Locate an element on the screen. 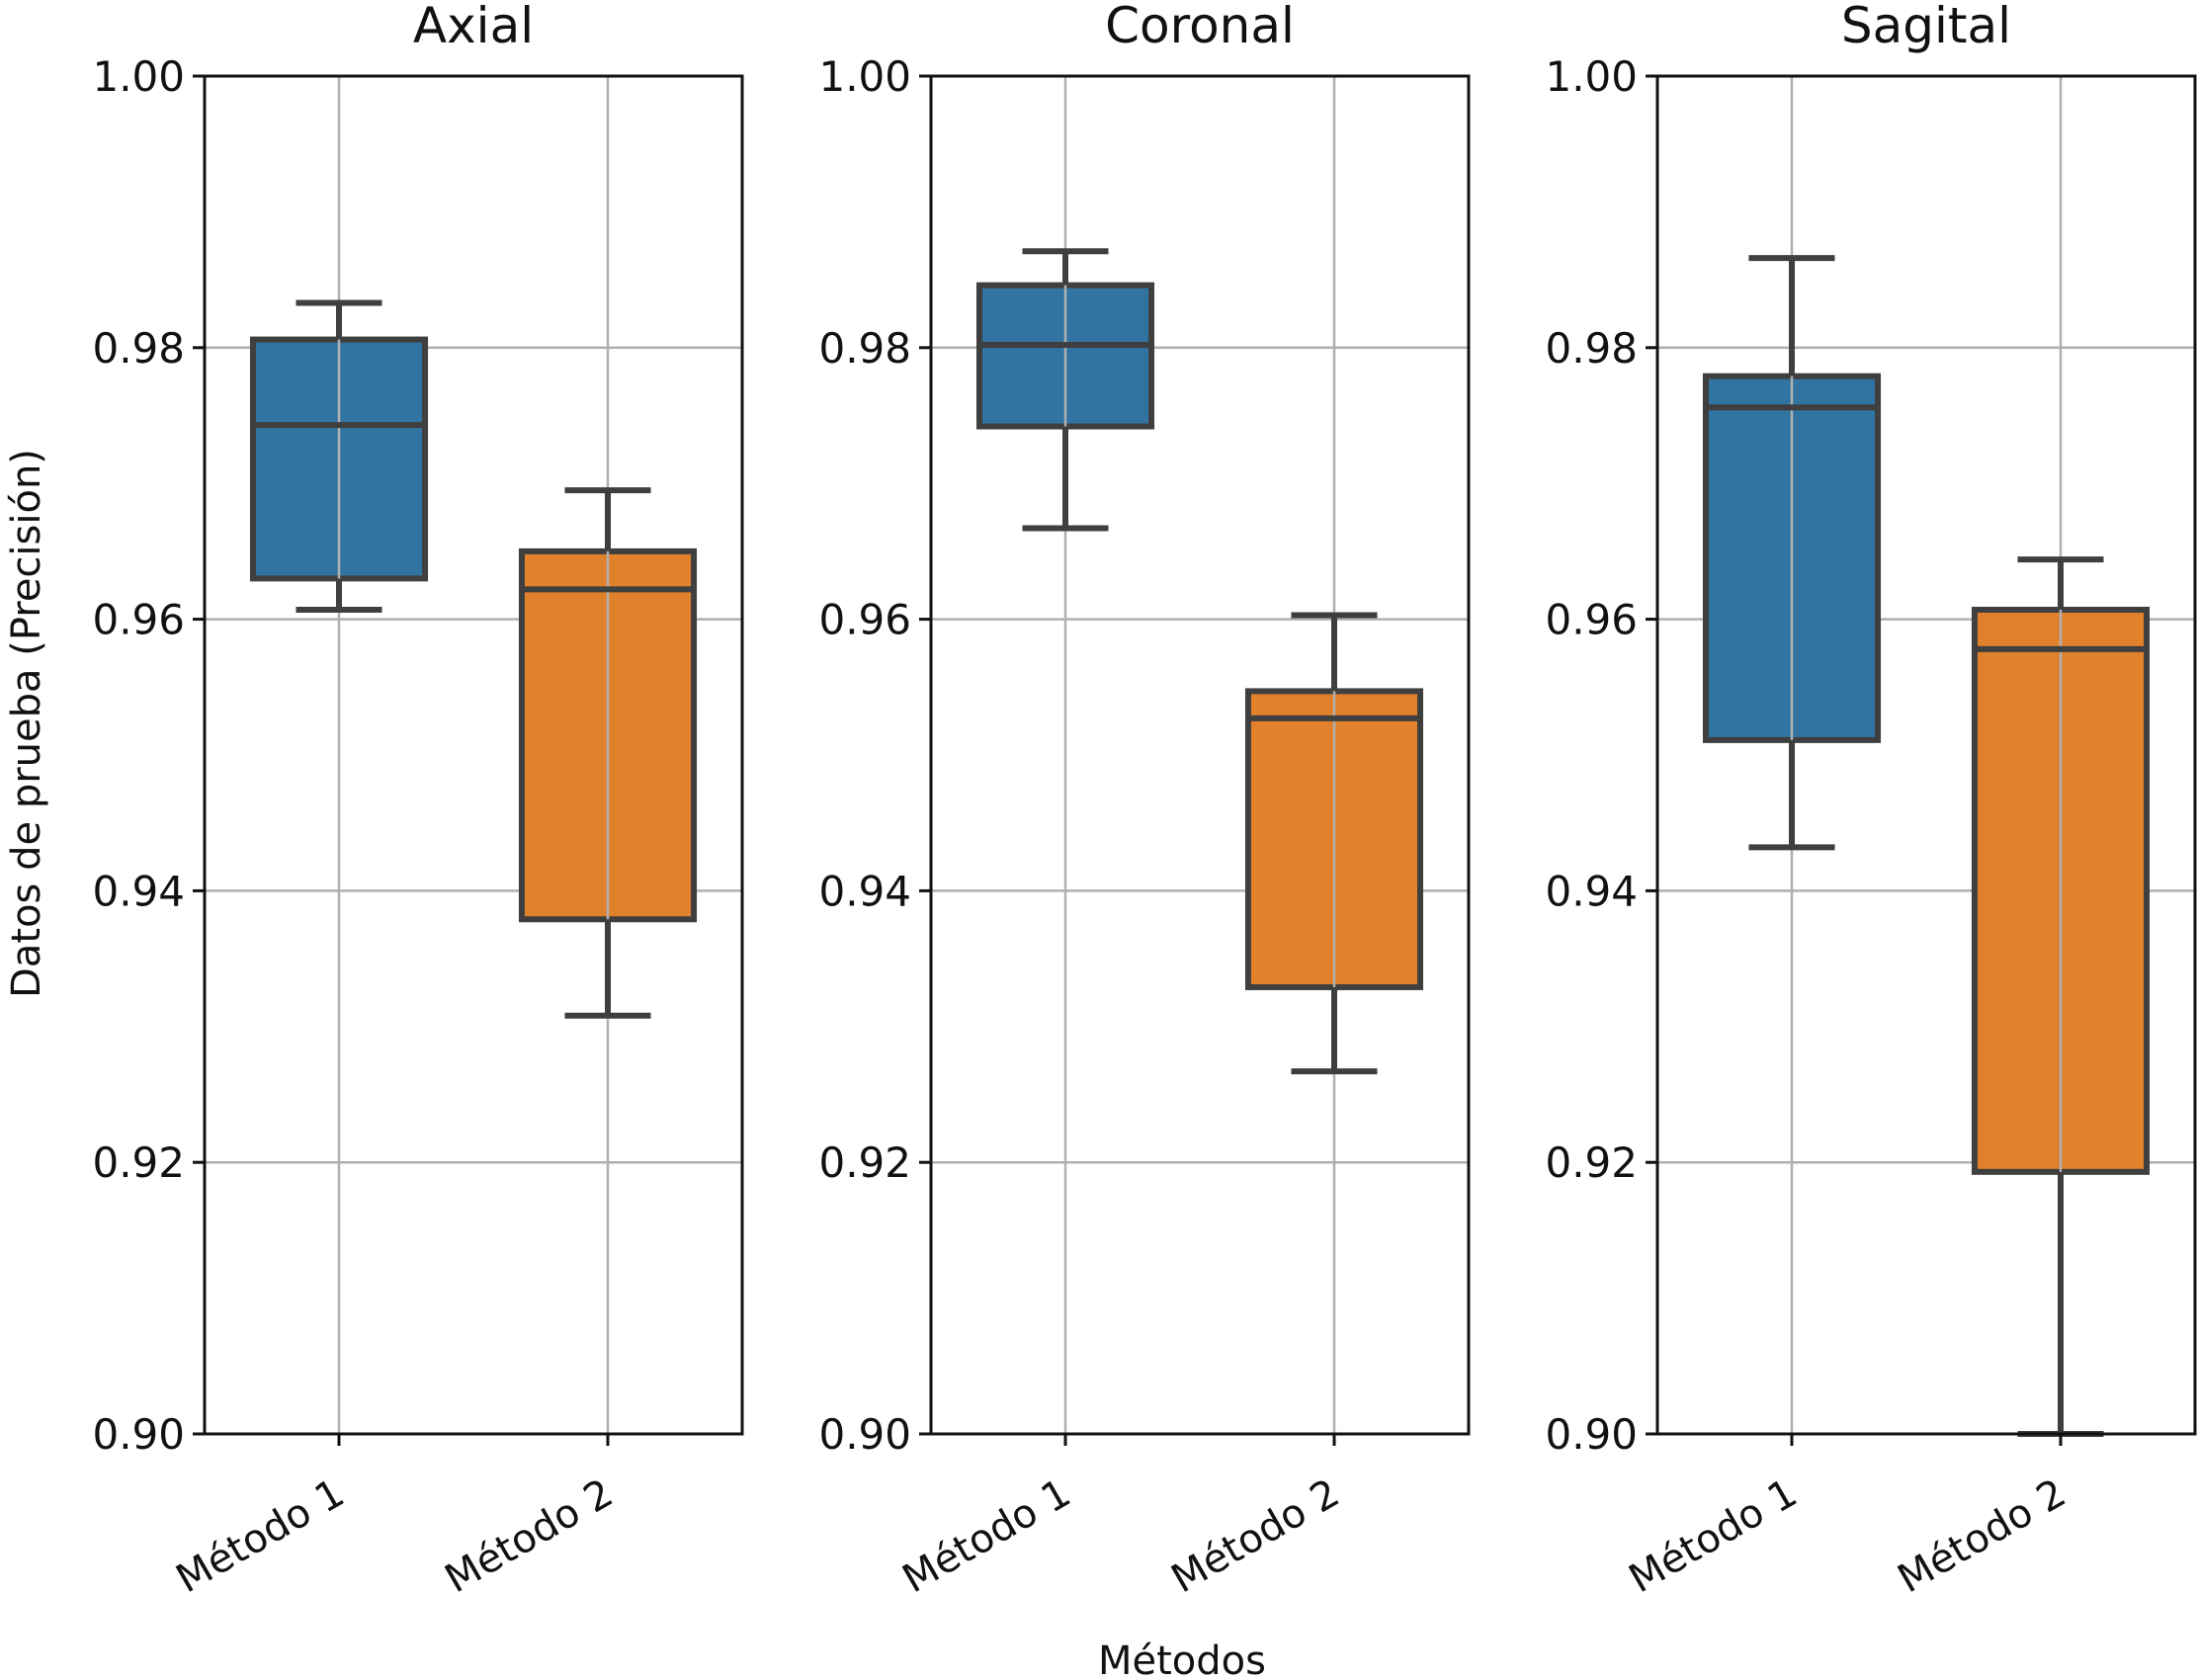 The image size is (2198, 1680). panel-title: Sagital is located at coordinates (1926, 27).